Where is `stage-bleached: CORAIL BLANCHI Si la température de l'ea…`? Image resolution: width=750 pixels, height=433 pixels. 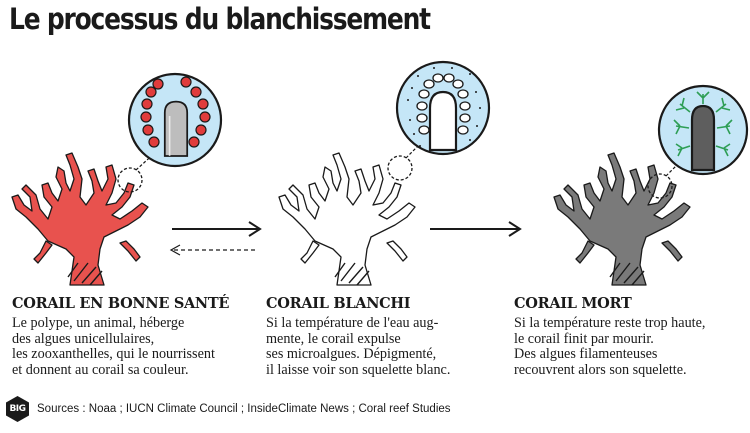 stage-bleached: CORAIL BLANCHI Si la température de l'ea… is located at coordinates (391, 336).